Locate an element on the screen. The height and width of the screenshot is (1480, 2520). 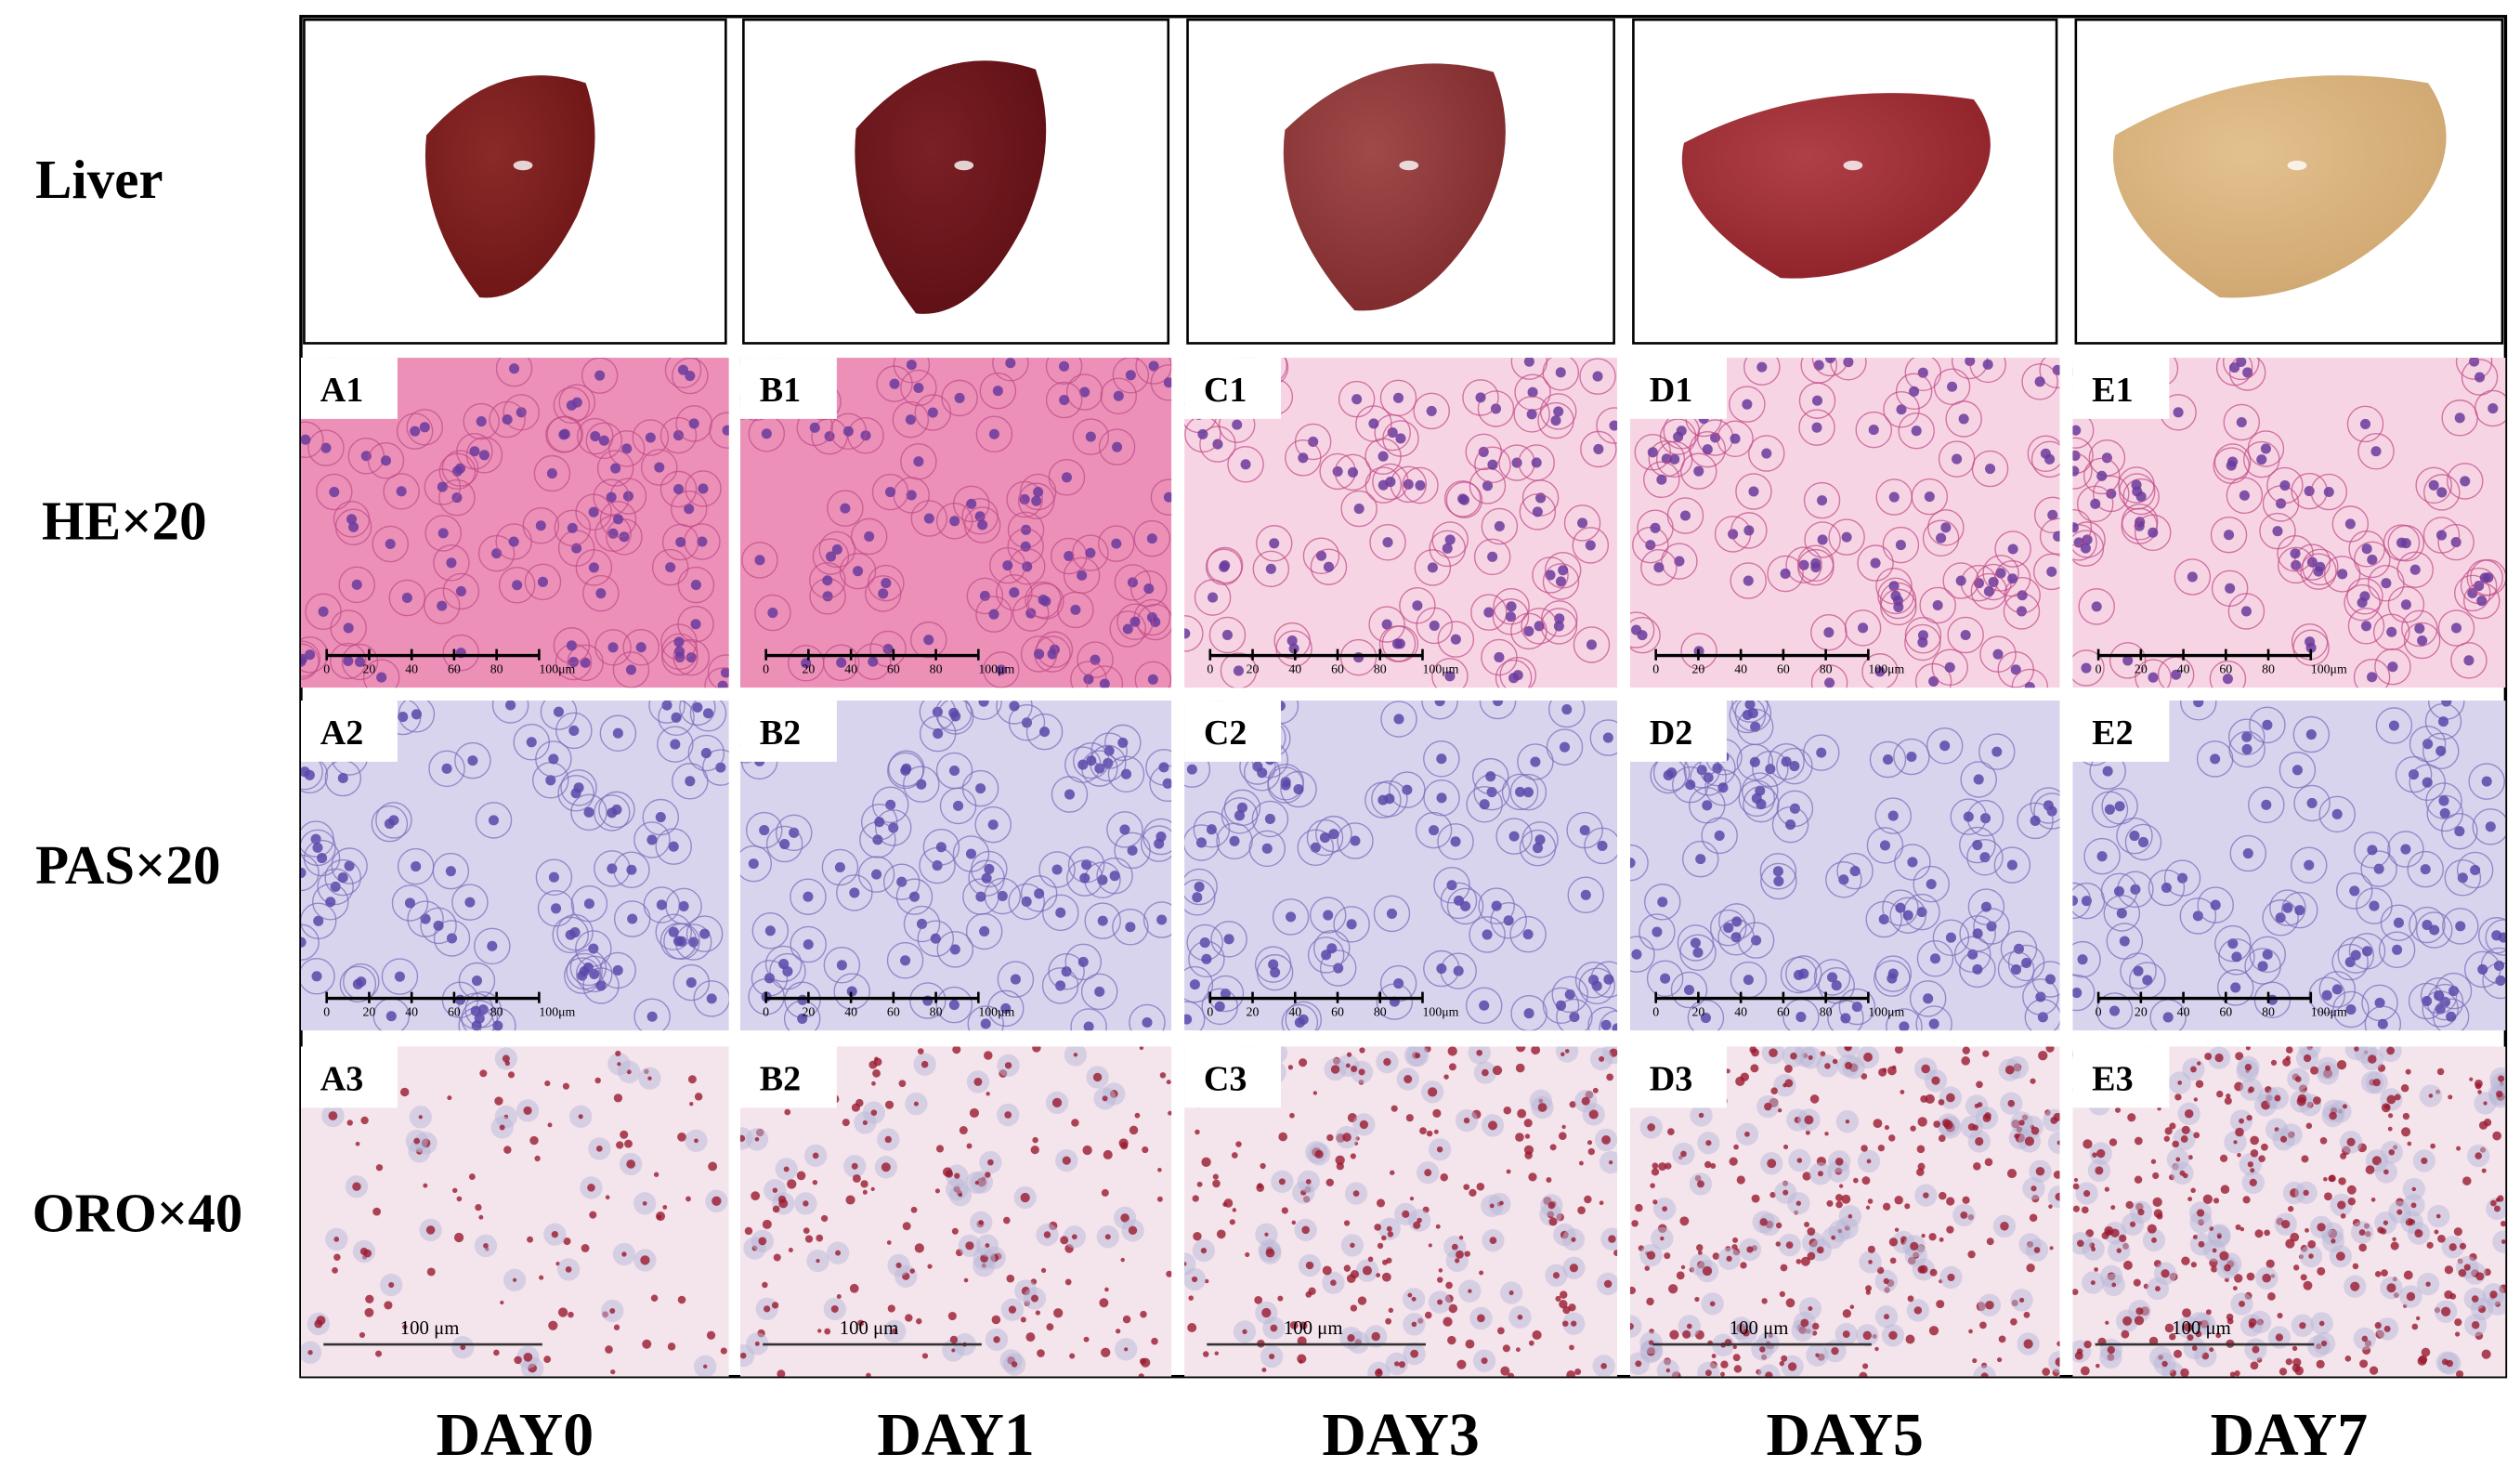
label-box is located at coordinates (349, 731).